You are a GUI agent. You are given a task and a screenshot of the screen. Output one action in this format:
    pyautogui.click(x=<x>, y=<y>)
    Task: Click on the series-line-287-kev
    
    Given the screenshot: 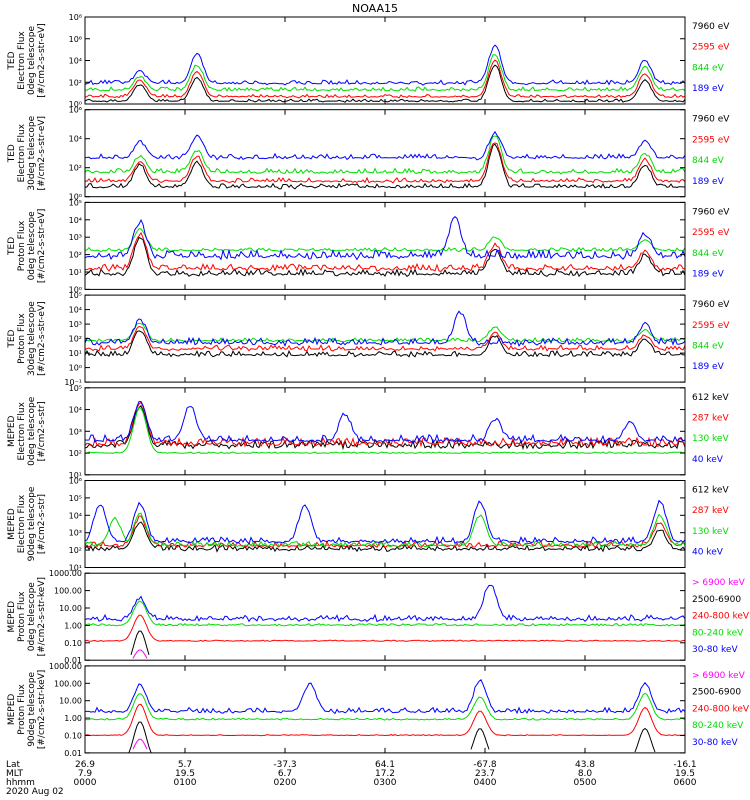 What is the action you would take?
    pyautogui.click(x=385, y=532)
    